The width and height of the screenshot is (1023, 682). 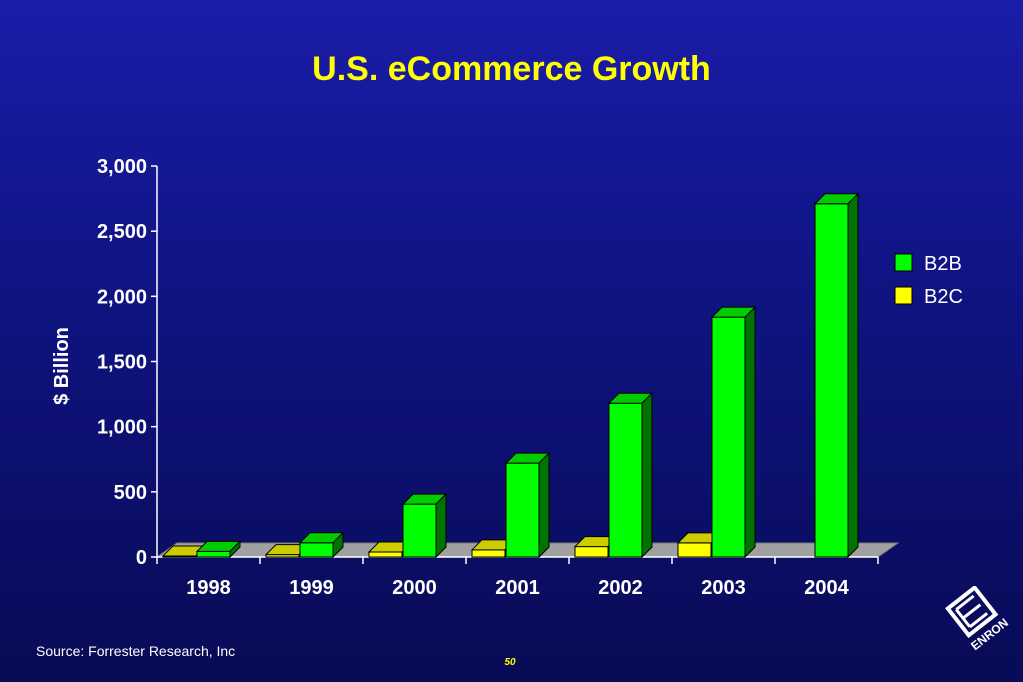 I want to click on x-tick-label: 2000, so click(x=414, y=588).